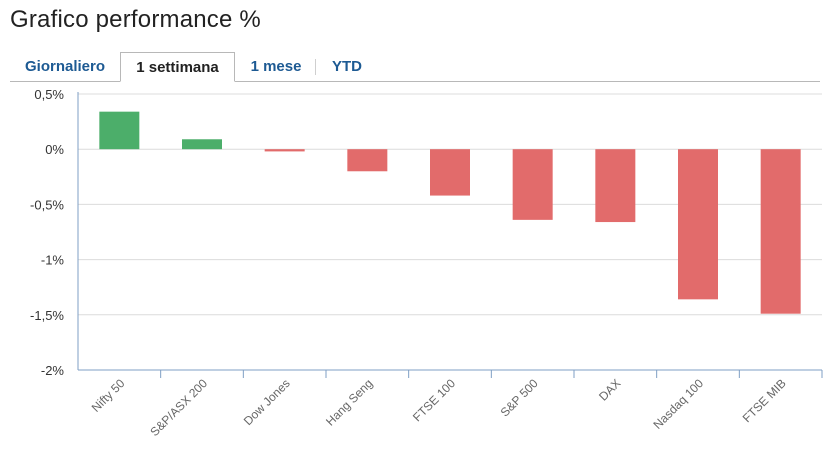 Image resolution: width=836 pixels, height=454 pixels. Describe the element at coordinates (53, 260) in the screenshot. I see `y-tick-label: -1%` at that location.